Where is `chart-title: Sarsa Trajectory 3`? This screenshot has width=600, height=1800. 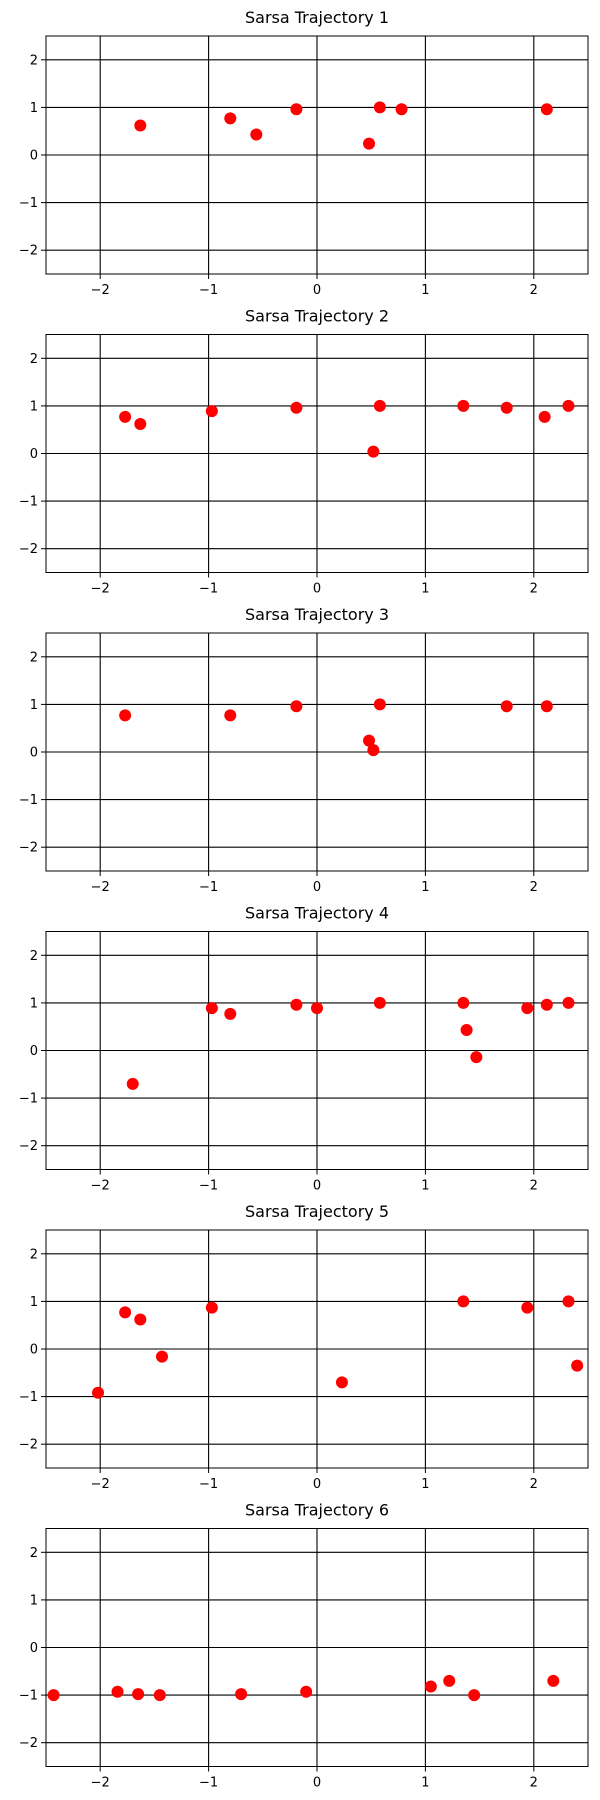
chart-title: Sarsa Trajectory 3 is located at coordinates (317, 614).